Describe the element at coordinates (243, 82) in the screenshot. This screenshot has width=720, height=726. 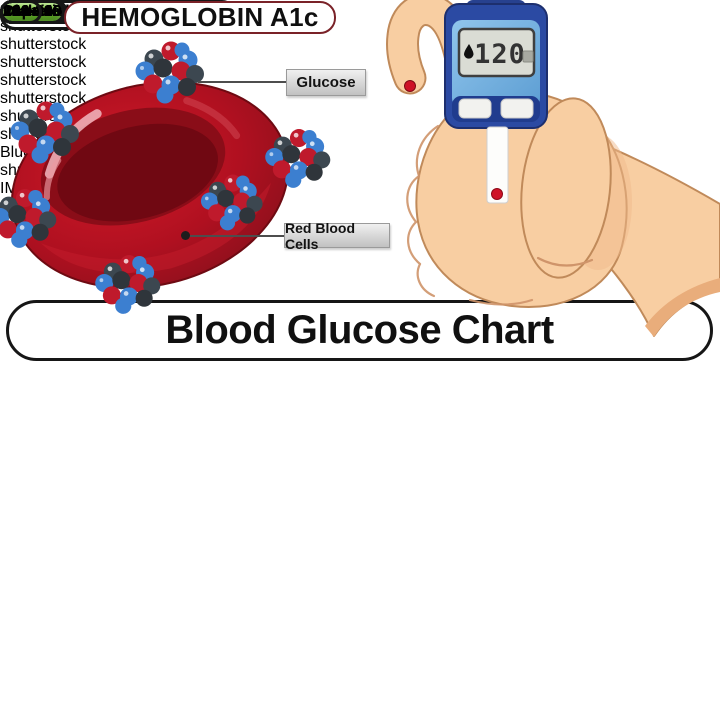
I see `glucose-callout-line` at that location.